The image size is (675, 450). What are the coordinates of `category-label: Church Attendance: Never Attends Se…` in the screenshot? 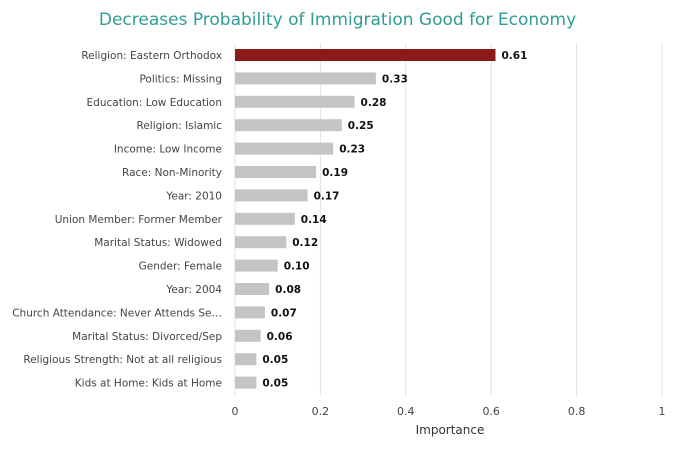 It's located at (117, 313).